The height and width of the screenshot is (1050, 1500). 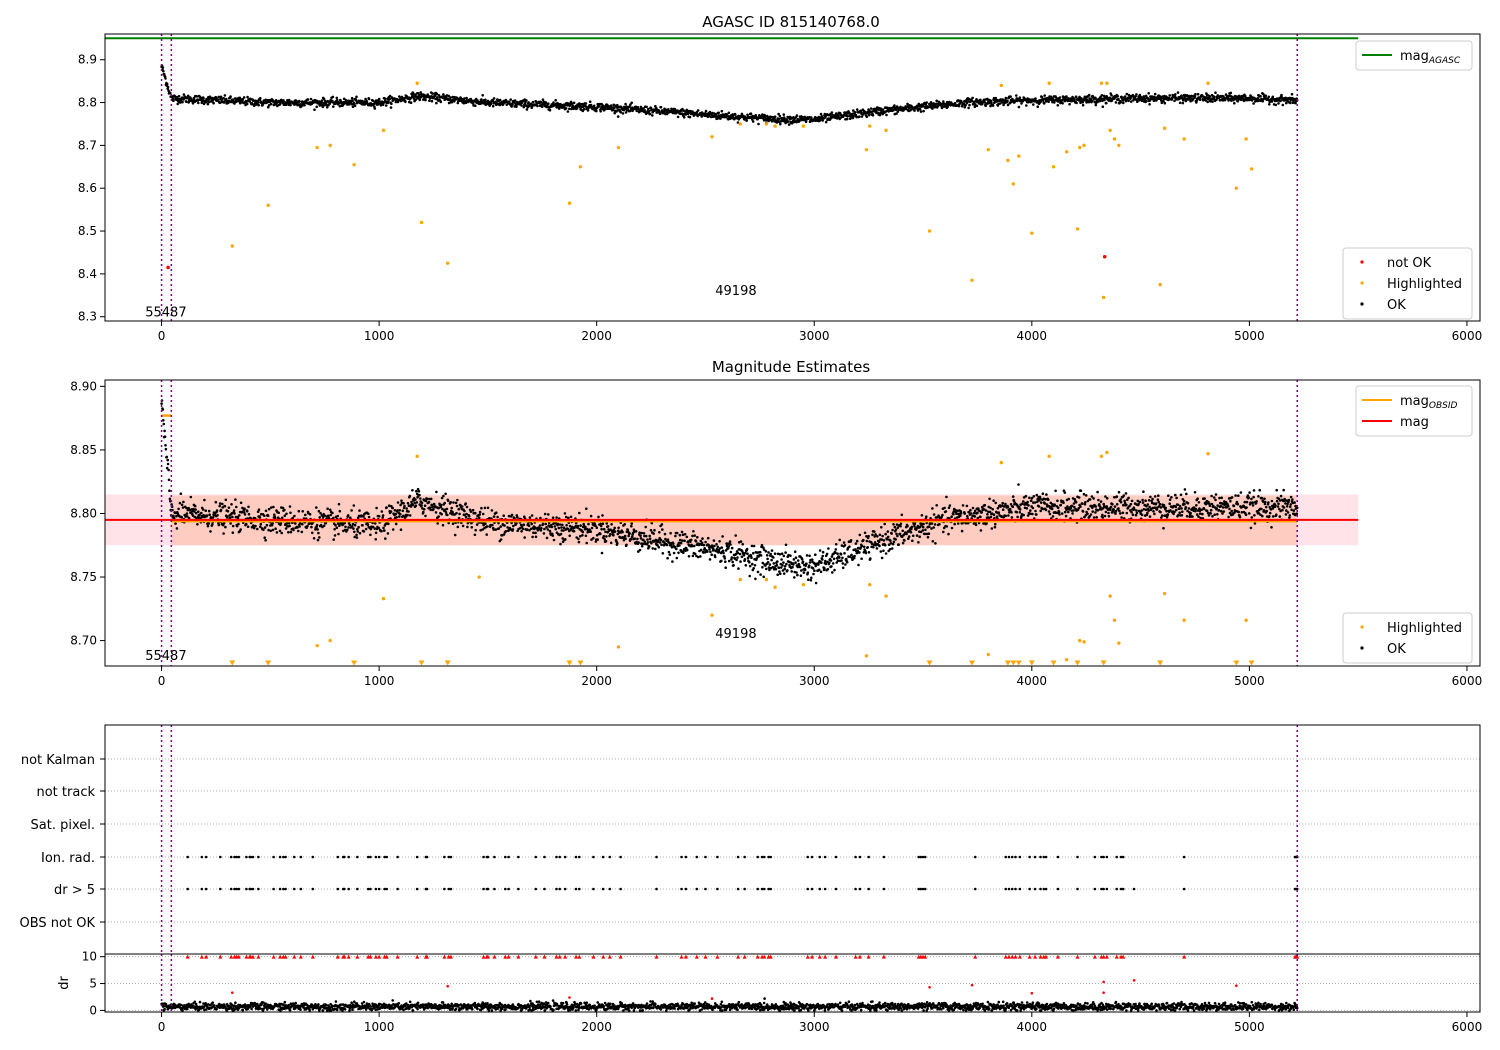 What do you see at coordinates (87, 188) in the screenshot?
I see `light-curve-y-tick-label: 8.6` at bounding box center [87, 188].